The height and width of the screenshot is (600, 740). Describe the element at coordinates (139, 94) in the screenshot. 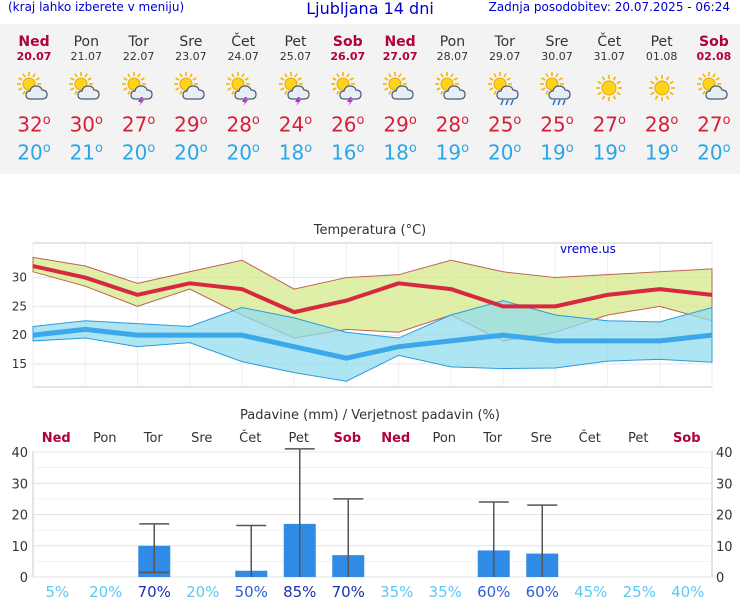

I see `day-column: Tor 22.07 27o 20o` at that location.